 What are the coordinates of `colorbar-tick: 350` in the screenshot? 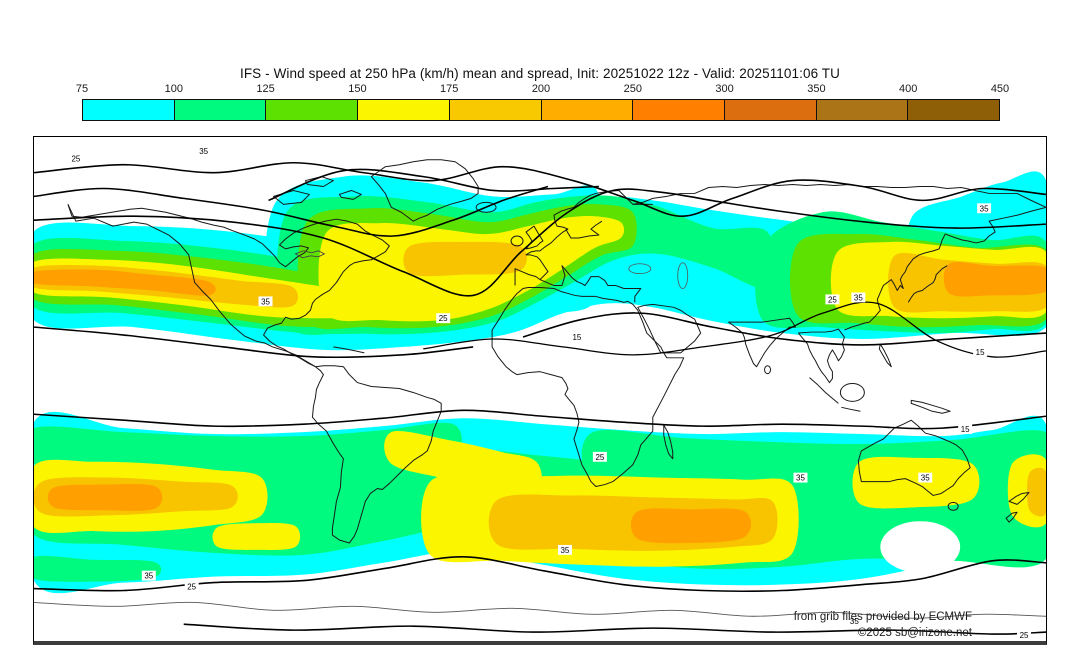 It's located at (816, 89).